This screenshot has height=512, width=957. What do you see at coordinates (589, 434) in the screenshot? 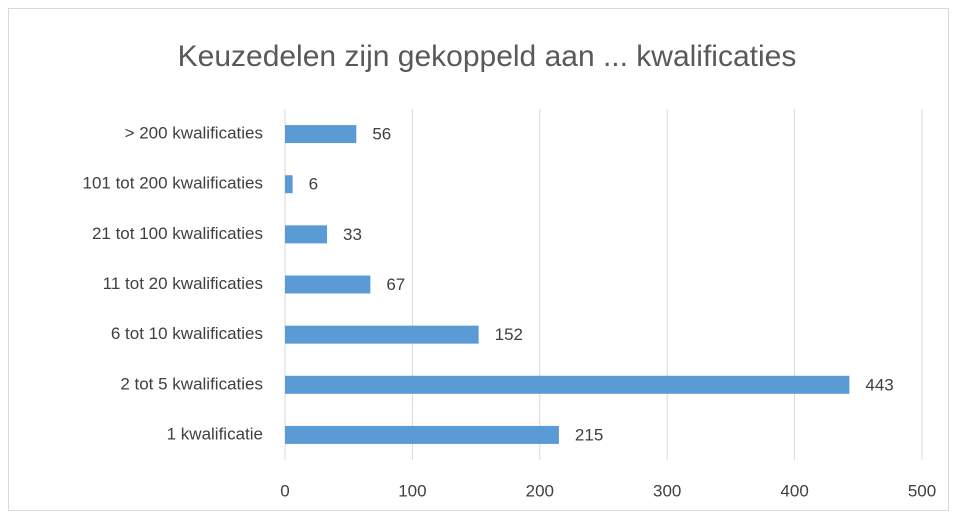
I see `value-label: 215` at bounding box center [589, 434].